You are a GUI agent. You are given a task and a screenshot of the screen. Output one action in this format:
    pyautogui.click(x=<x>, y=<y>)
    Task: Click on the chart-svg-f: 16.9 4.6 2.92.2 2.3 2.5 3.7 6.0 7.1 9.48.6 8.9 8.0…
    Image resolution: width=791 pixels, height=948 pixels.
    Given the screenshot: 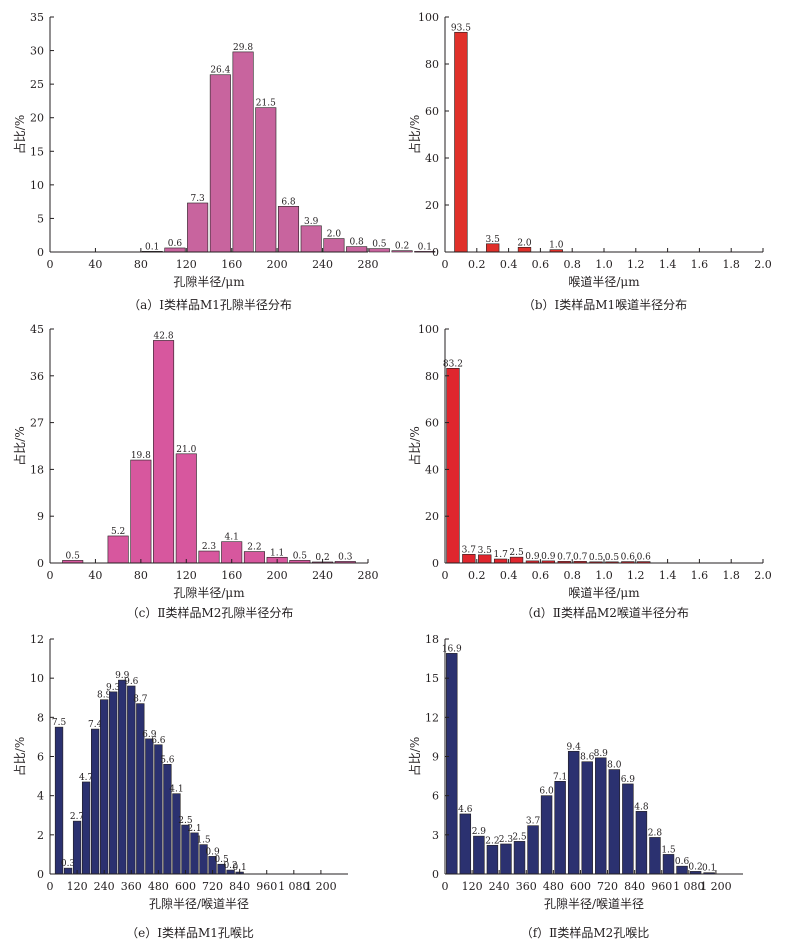 What is the action you would take?
    pyautogui.click(x=575, y=772)
    